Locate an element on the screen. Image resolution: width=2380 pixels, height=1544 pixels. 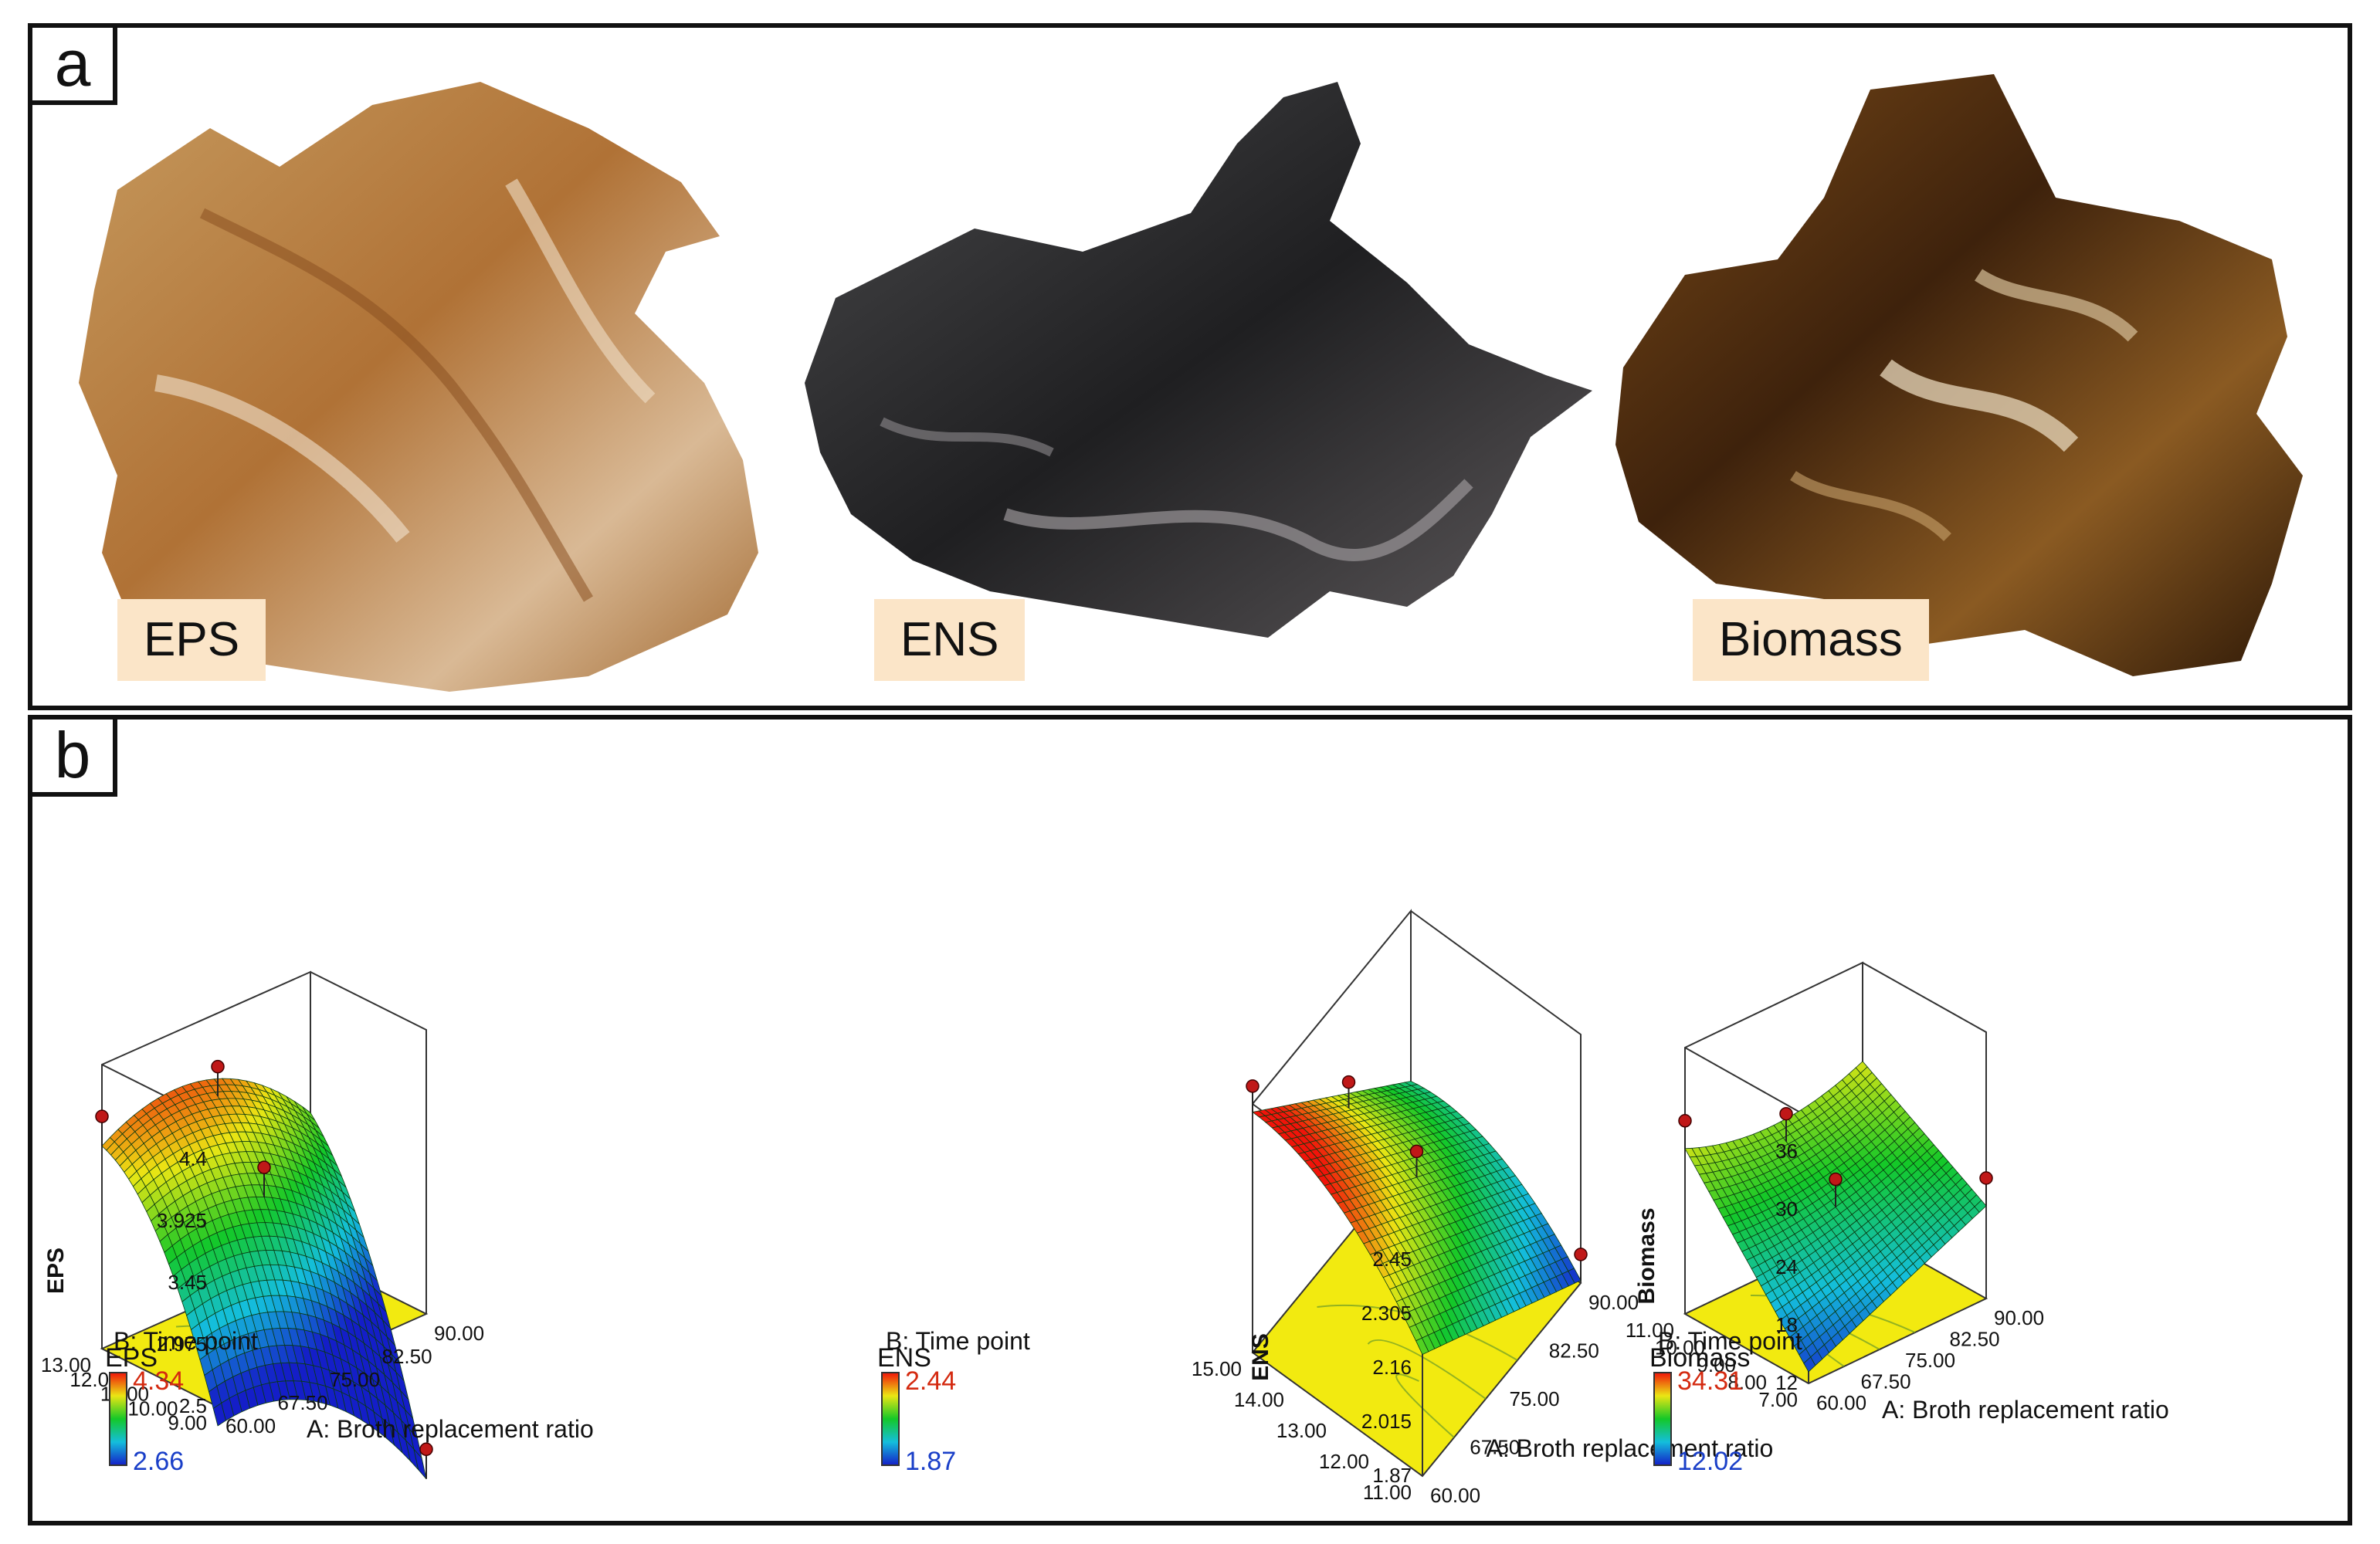
colorbar-min: 2.66 is located at coordinates (158, 1461).